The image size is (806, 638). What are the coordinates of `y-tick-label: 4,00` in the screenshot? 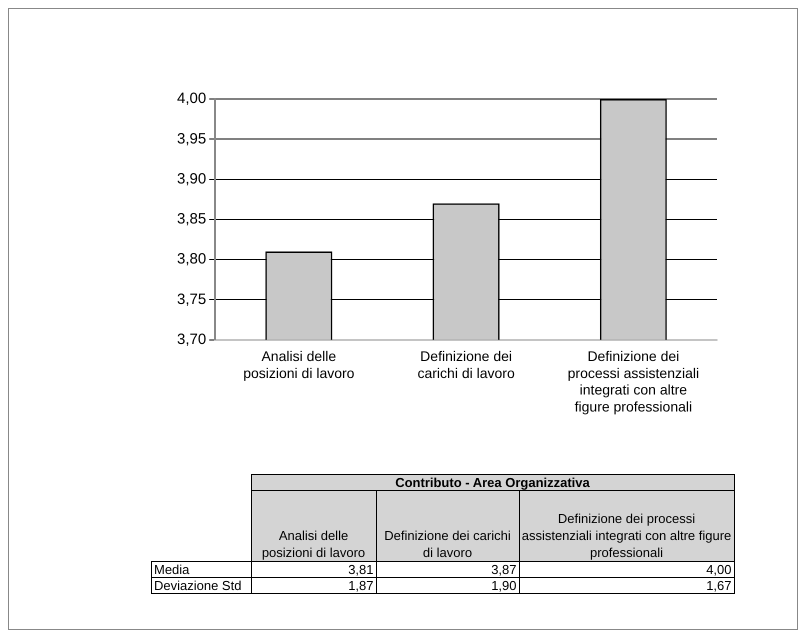 It's located at (191, 99).